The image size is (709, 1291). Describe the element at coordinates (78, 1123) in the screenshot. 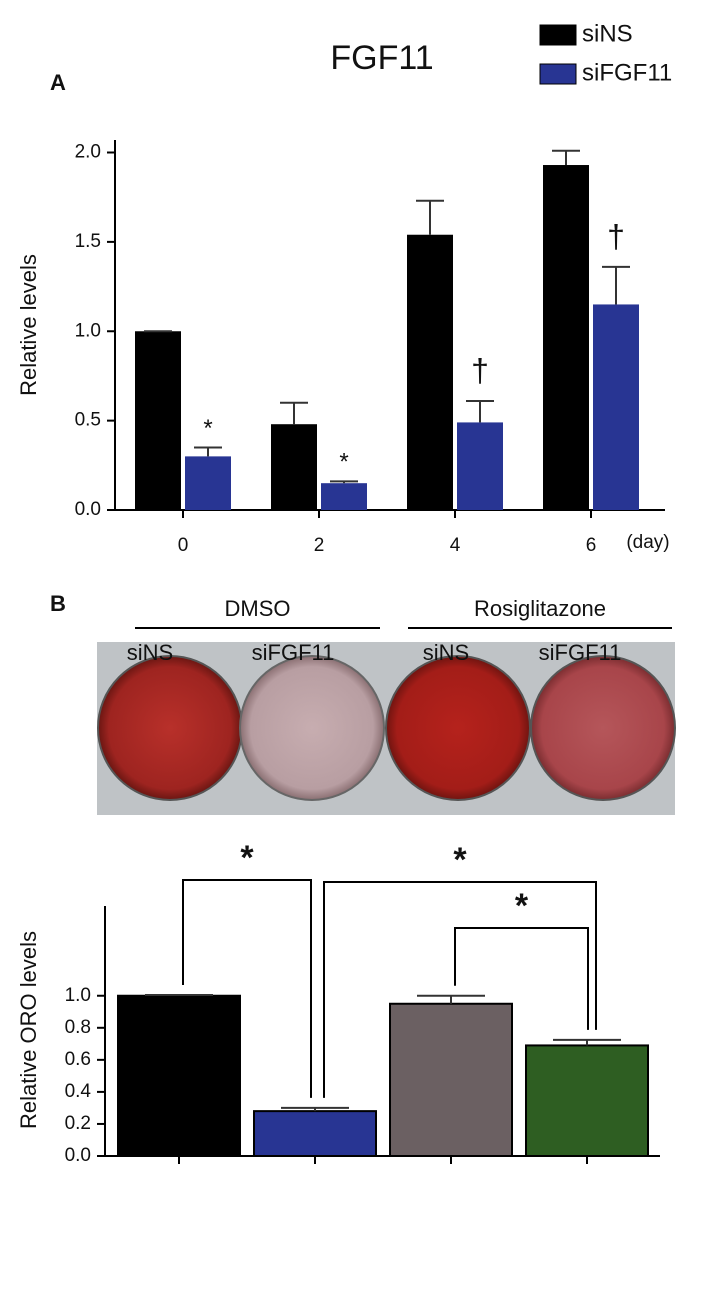

I see `y-tick-label: 0.2` at that location.